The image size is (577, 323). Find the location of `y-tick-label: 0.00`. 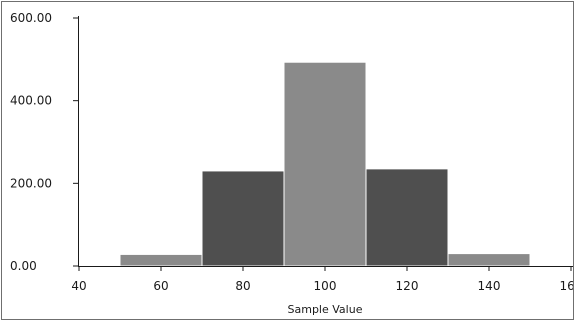

y-tick-label: 0.00 is located at coordinates (23, 266).